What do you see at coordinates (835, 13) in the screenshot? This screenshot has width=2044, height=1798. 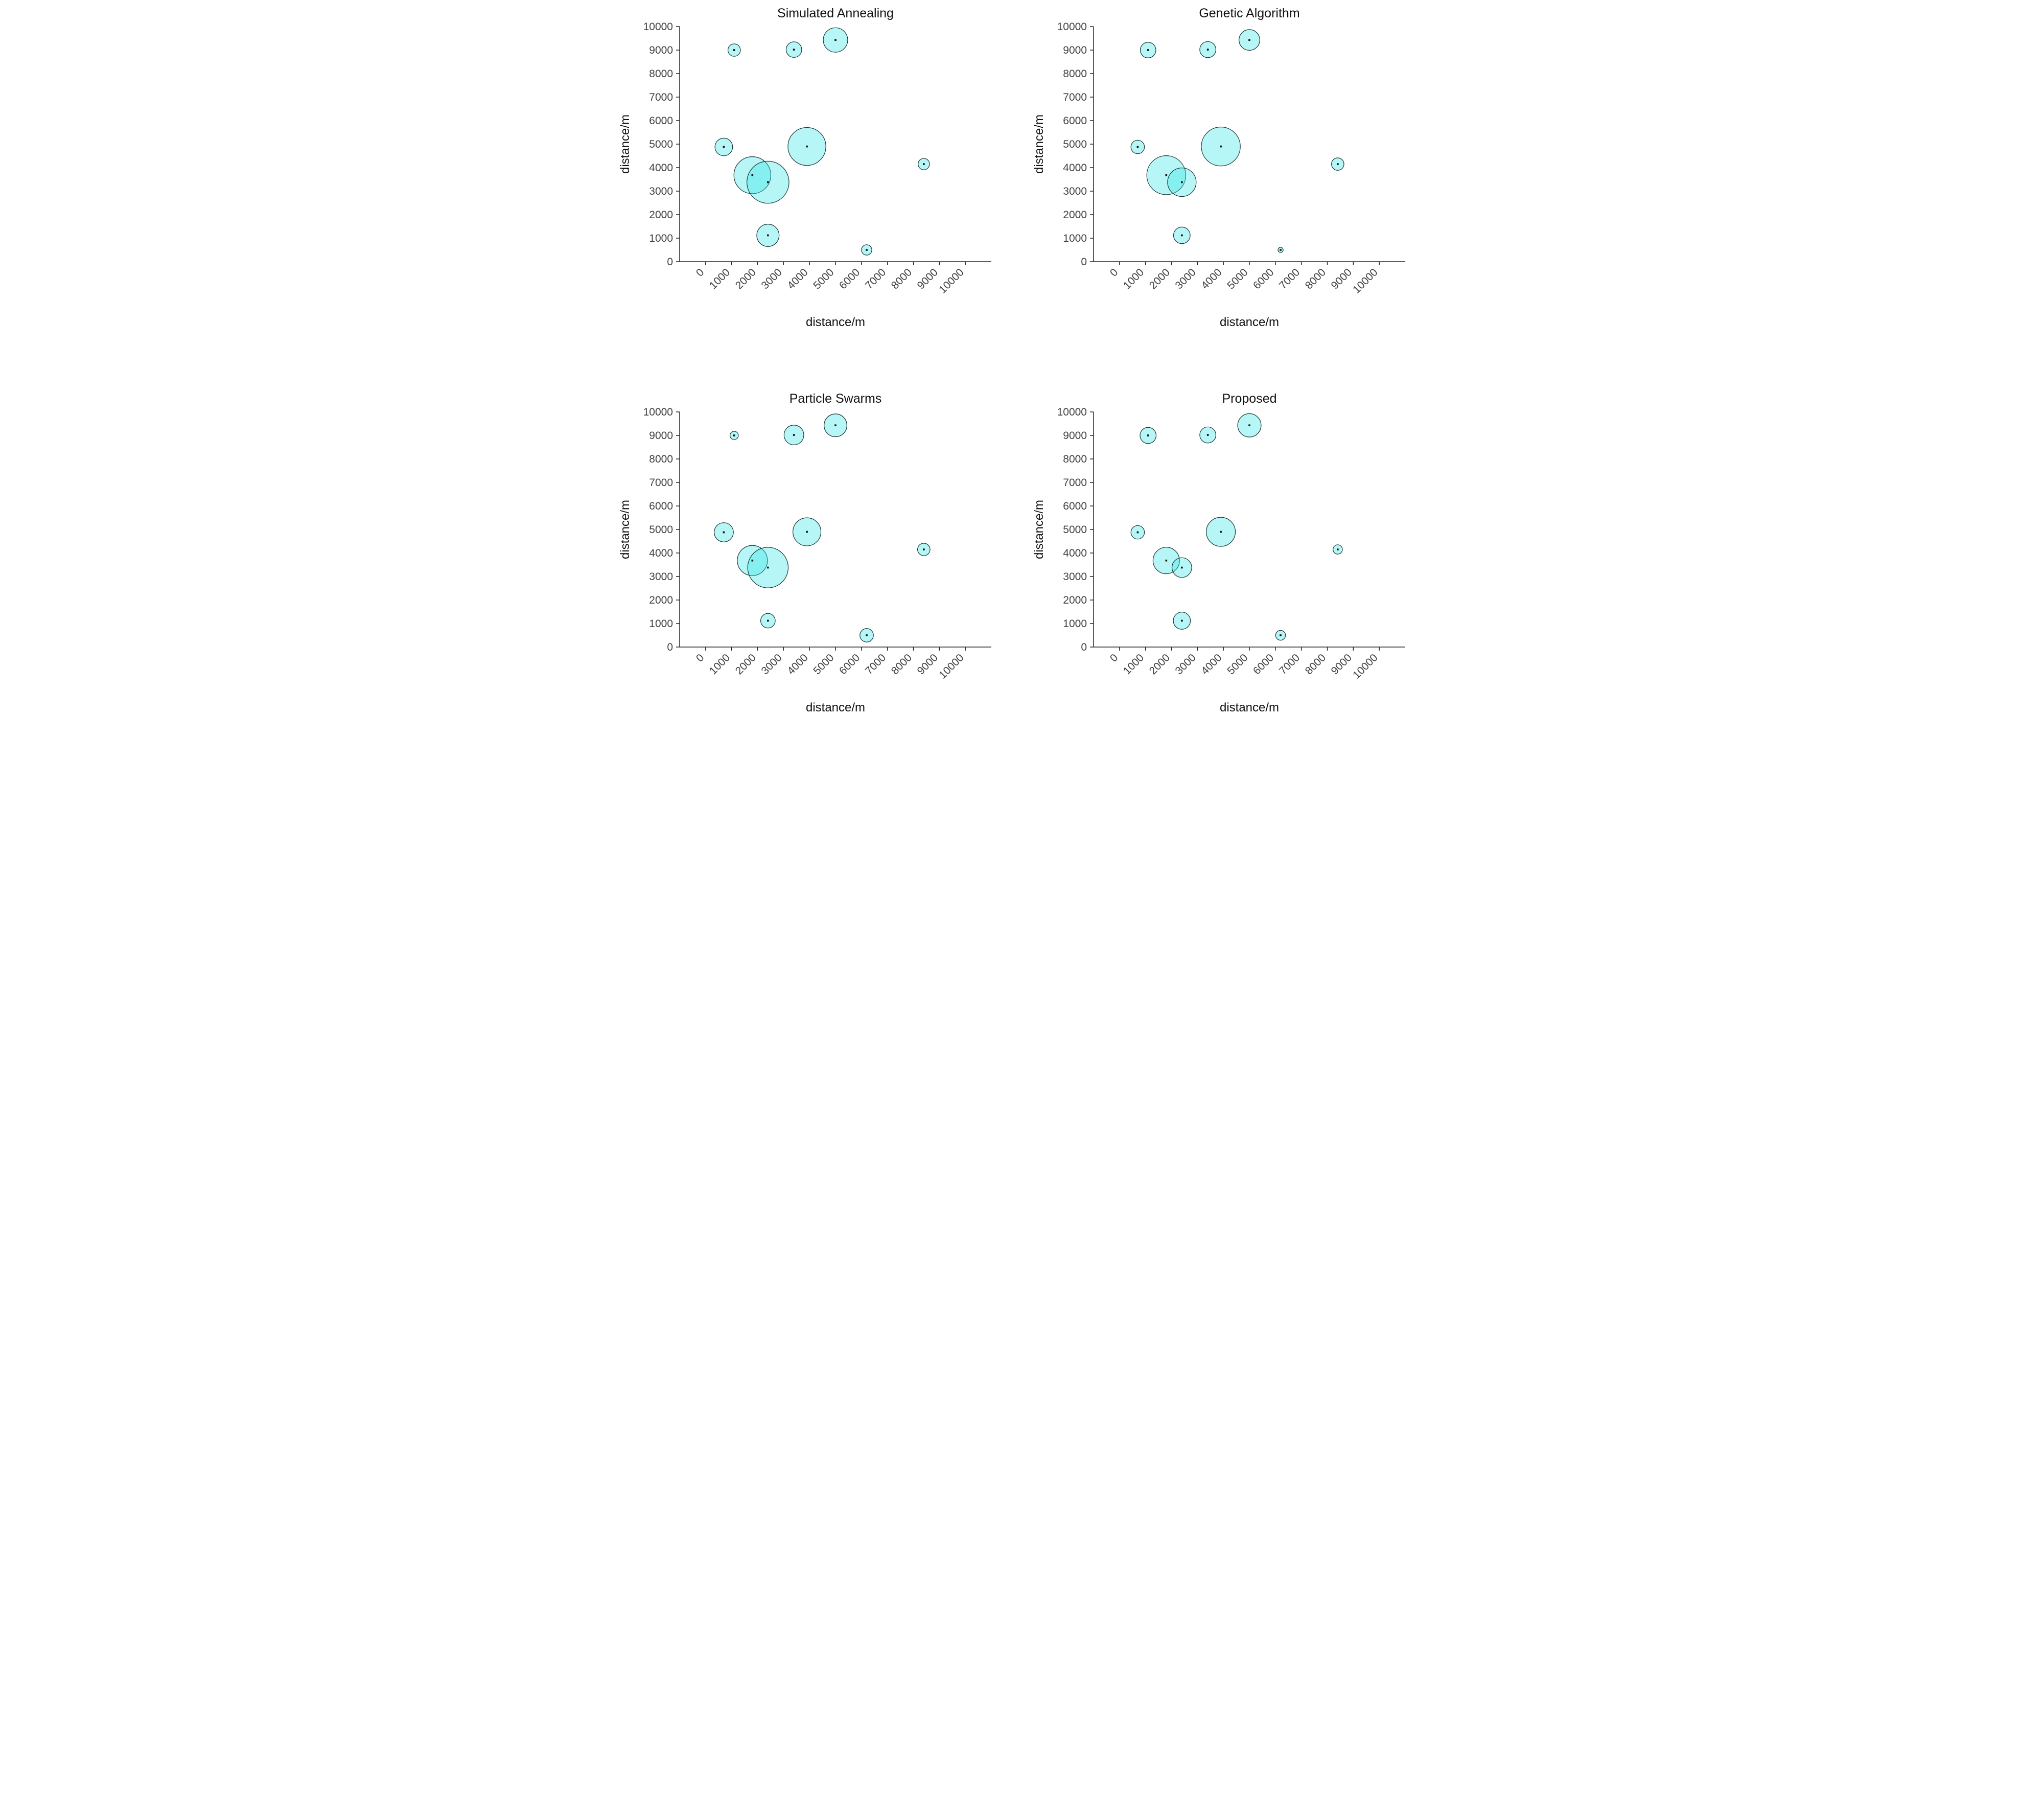 I see `chart-title: Simulated Annealing` at bounding box center [835, 13].